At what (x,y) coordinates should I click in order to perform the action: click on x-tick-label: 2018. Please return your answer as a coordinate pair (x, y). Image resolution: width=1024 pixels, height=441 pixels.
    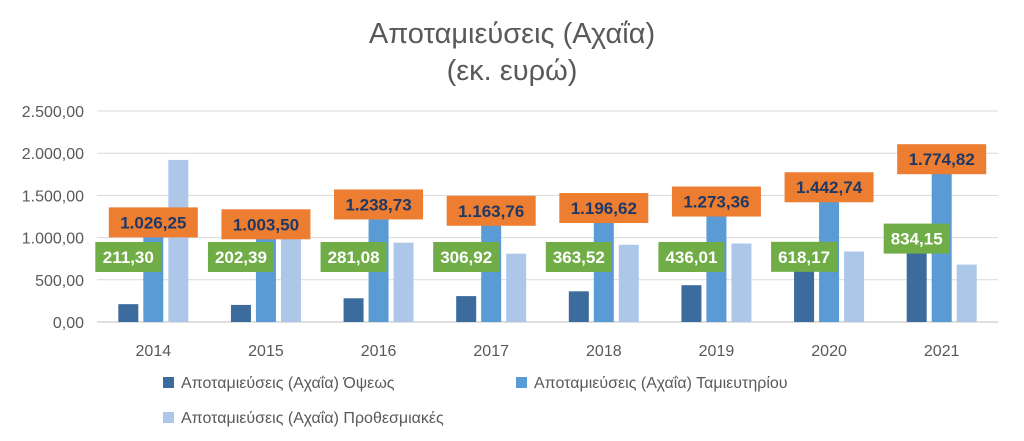
    Looking at the image, I should click on (604, 351).